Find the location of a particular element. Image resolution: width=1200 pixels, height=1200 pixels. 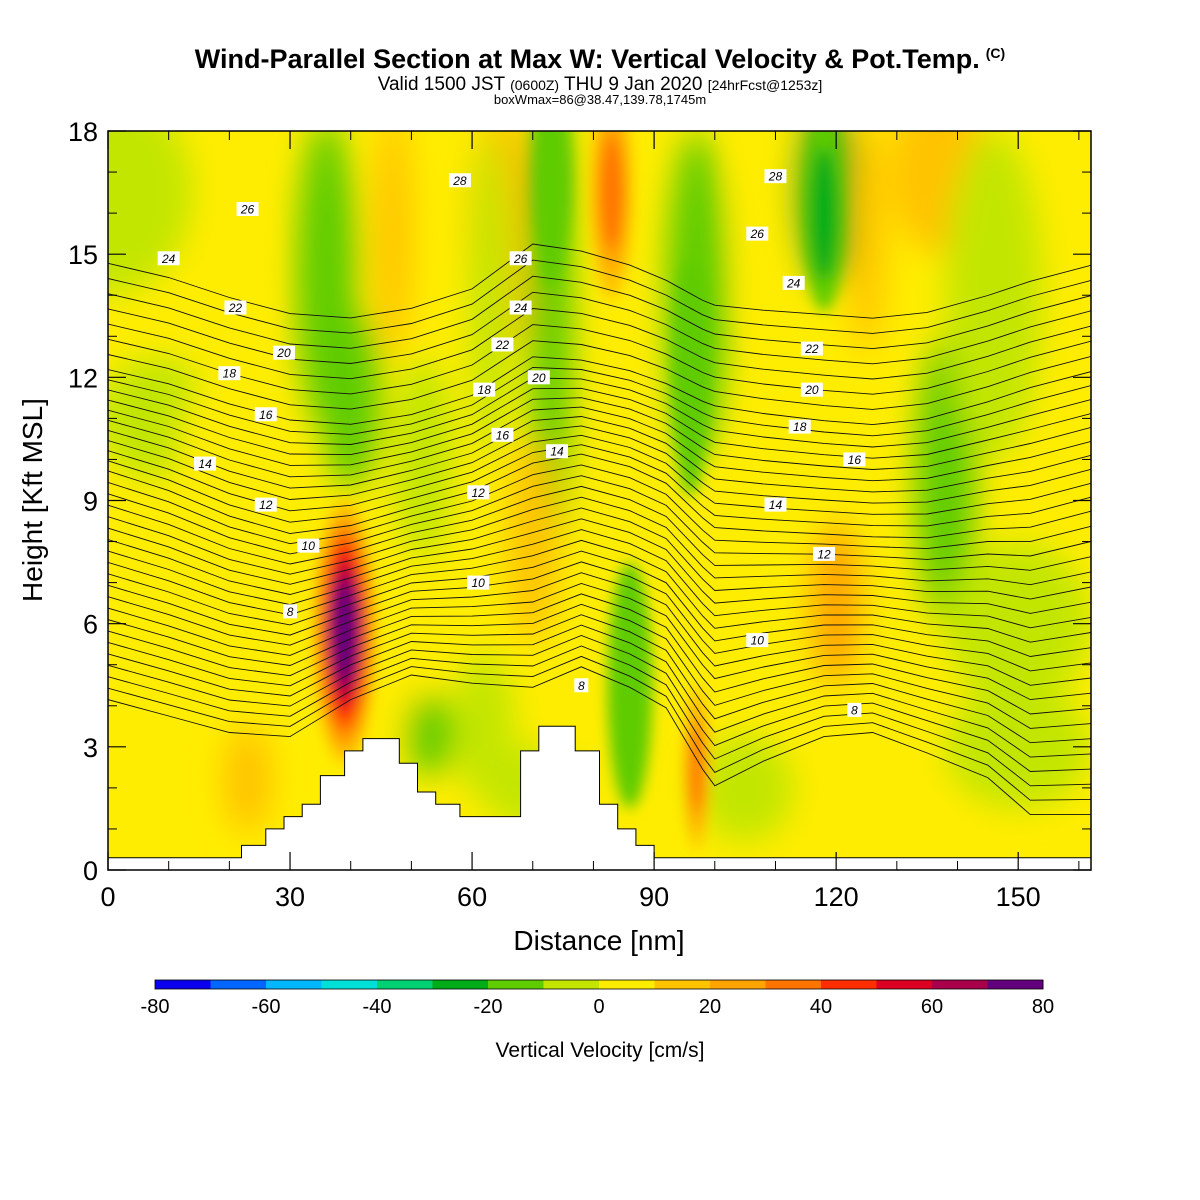

colorbar-frame is located at coordinates (599, 984).